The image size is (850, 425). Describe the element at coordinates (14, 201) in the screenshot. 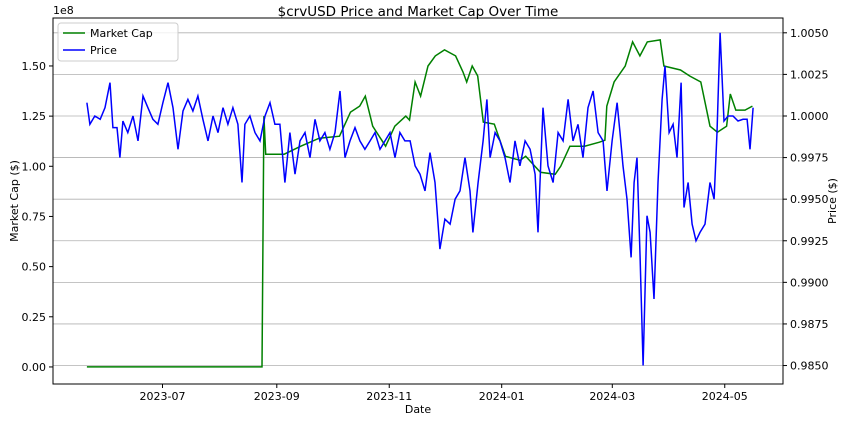

I see `left-axis-label: Market Cap ($)` at that location.